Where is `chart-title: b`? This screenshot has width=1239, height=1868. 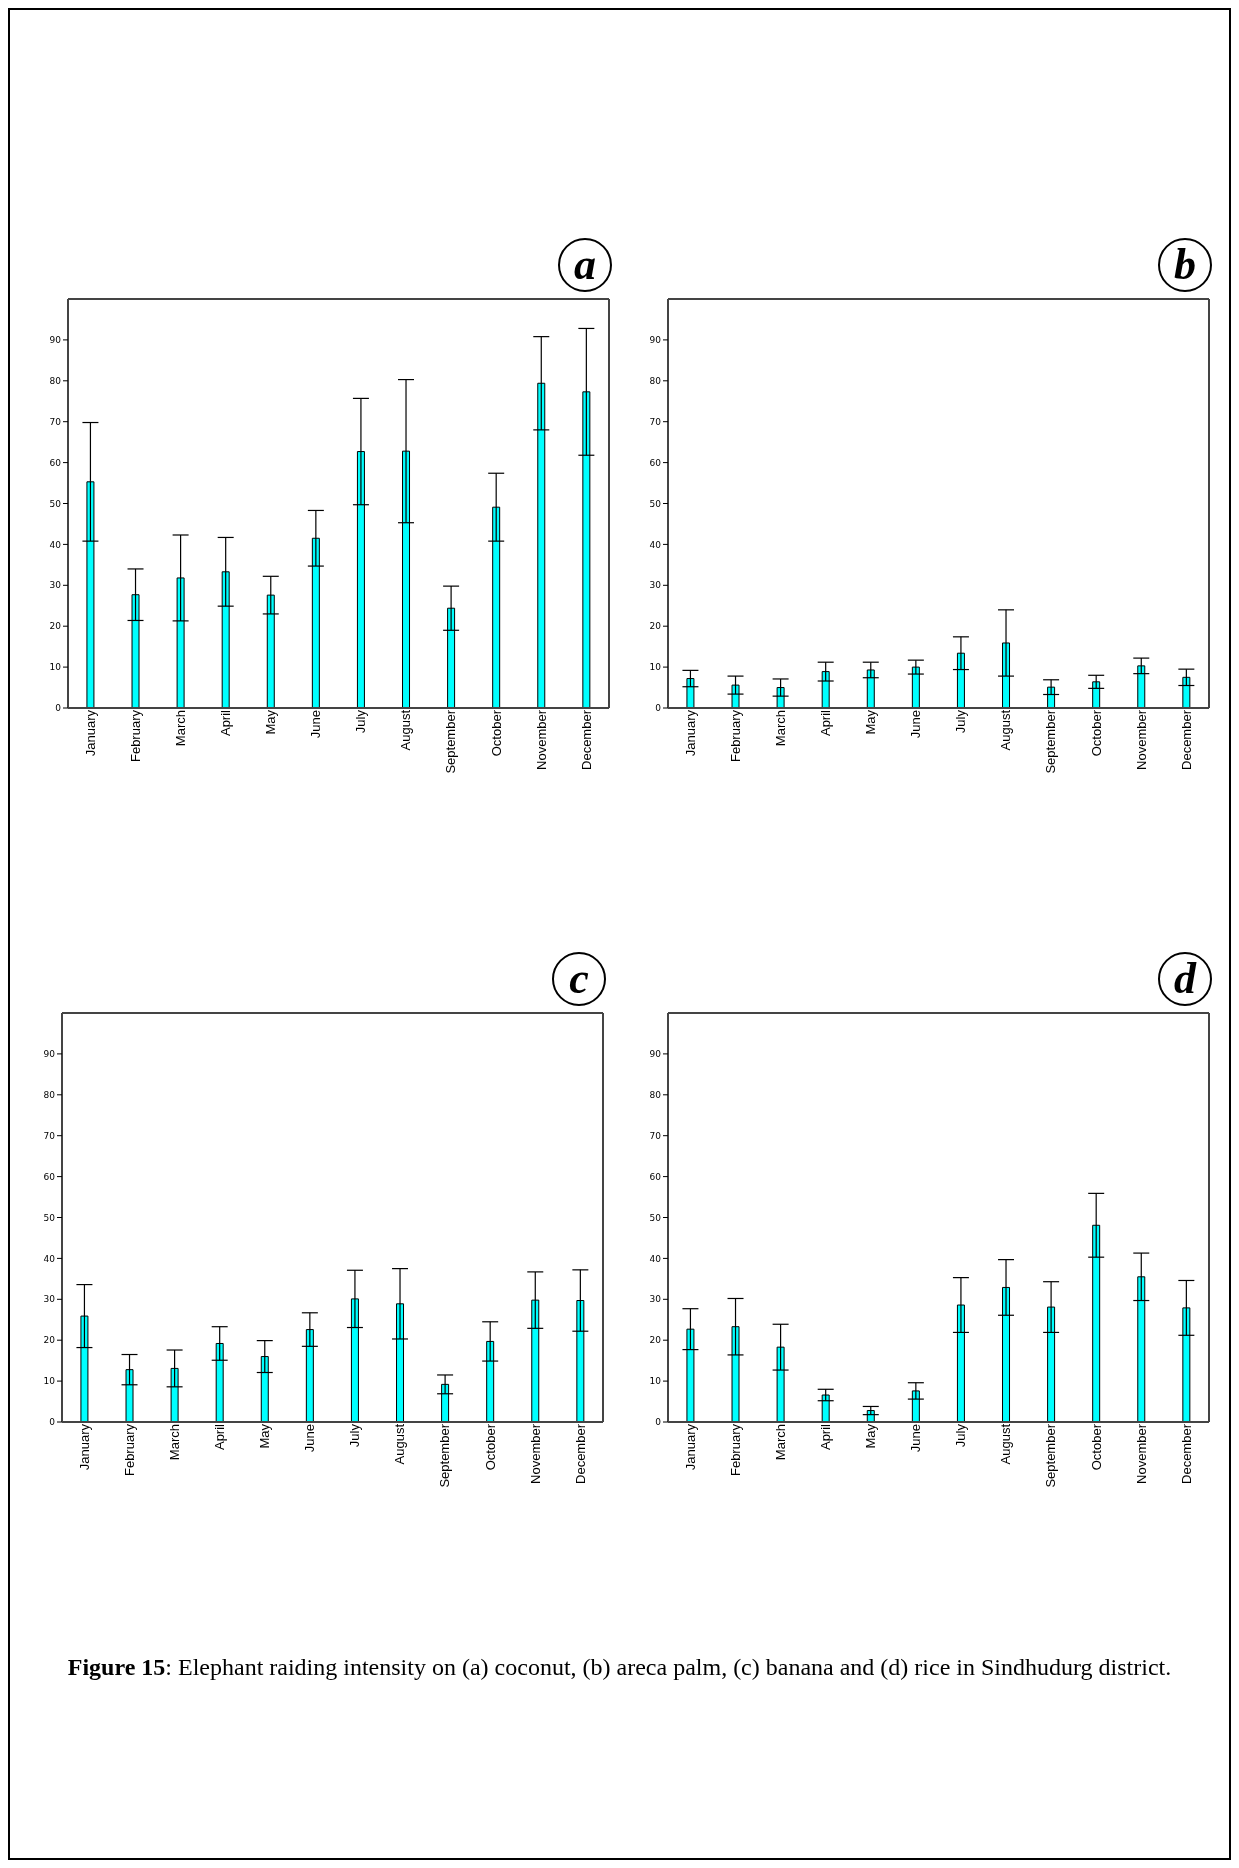 chart-title: b is located at coordinates (1185, 265).